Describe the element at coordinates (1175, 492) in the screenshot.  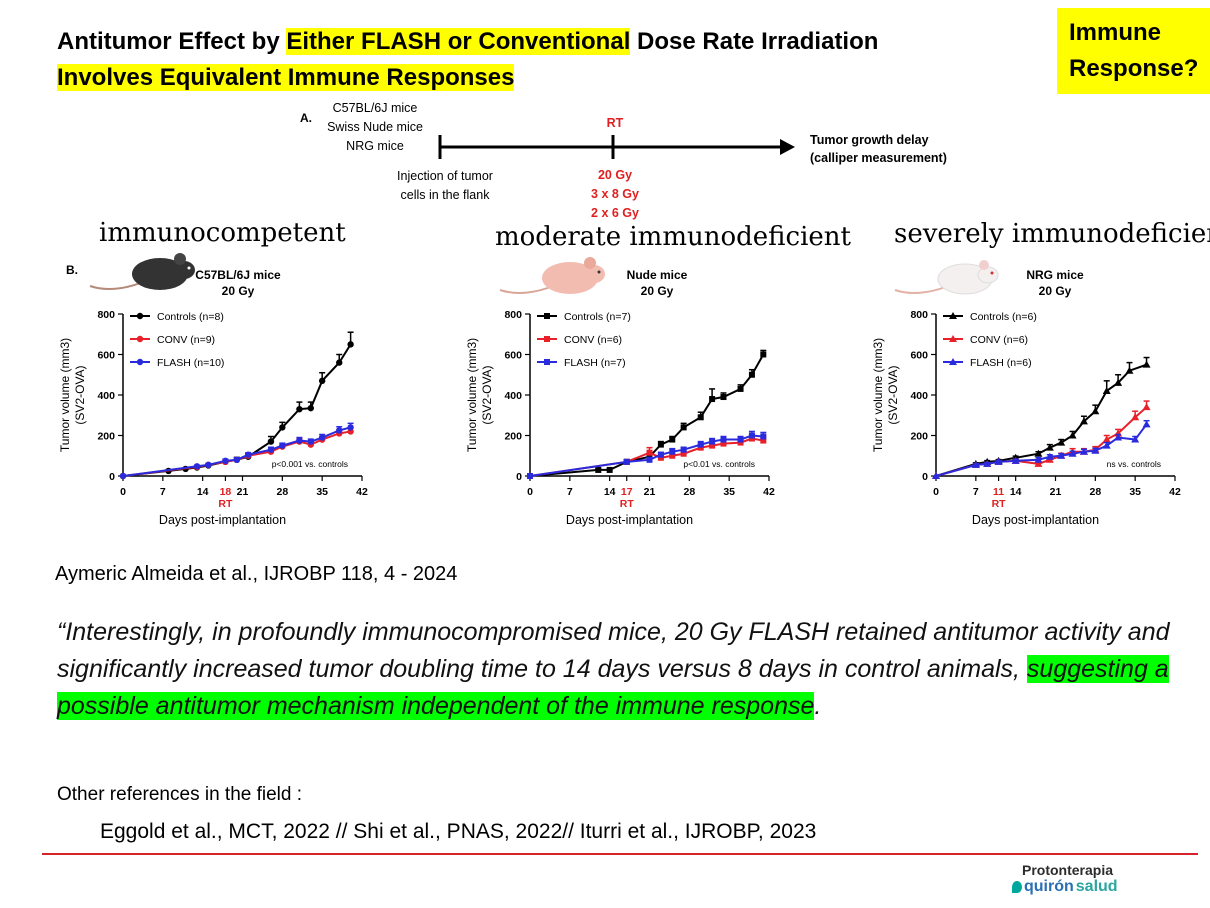
I see `x-tick-label: 42` at that location.